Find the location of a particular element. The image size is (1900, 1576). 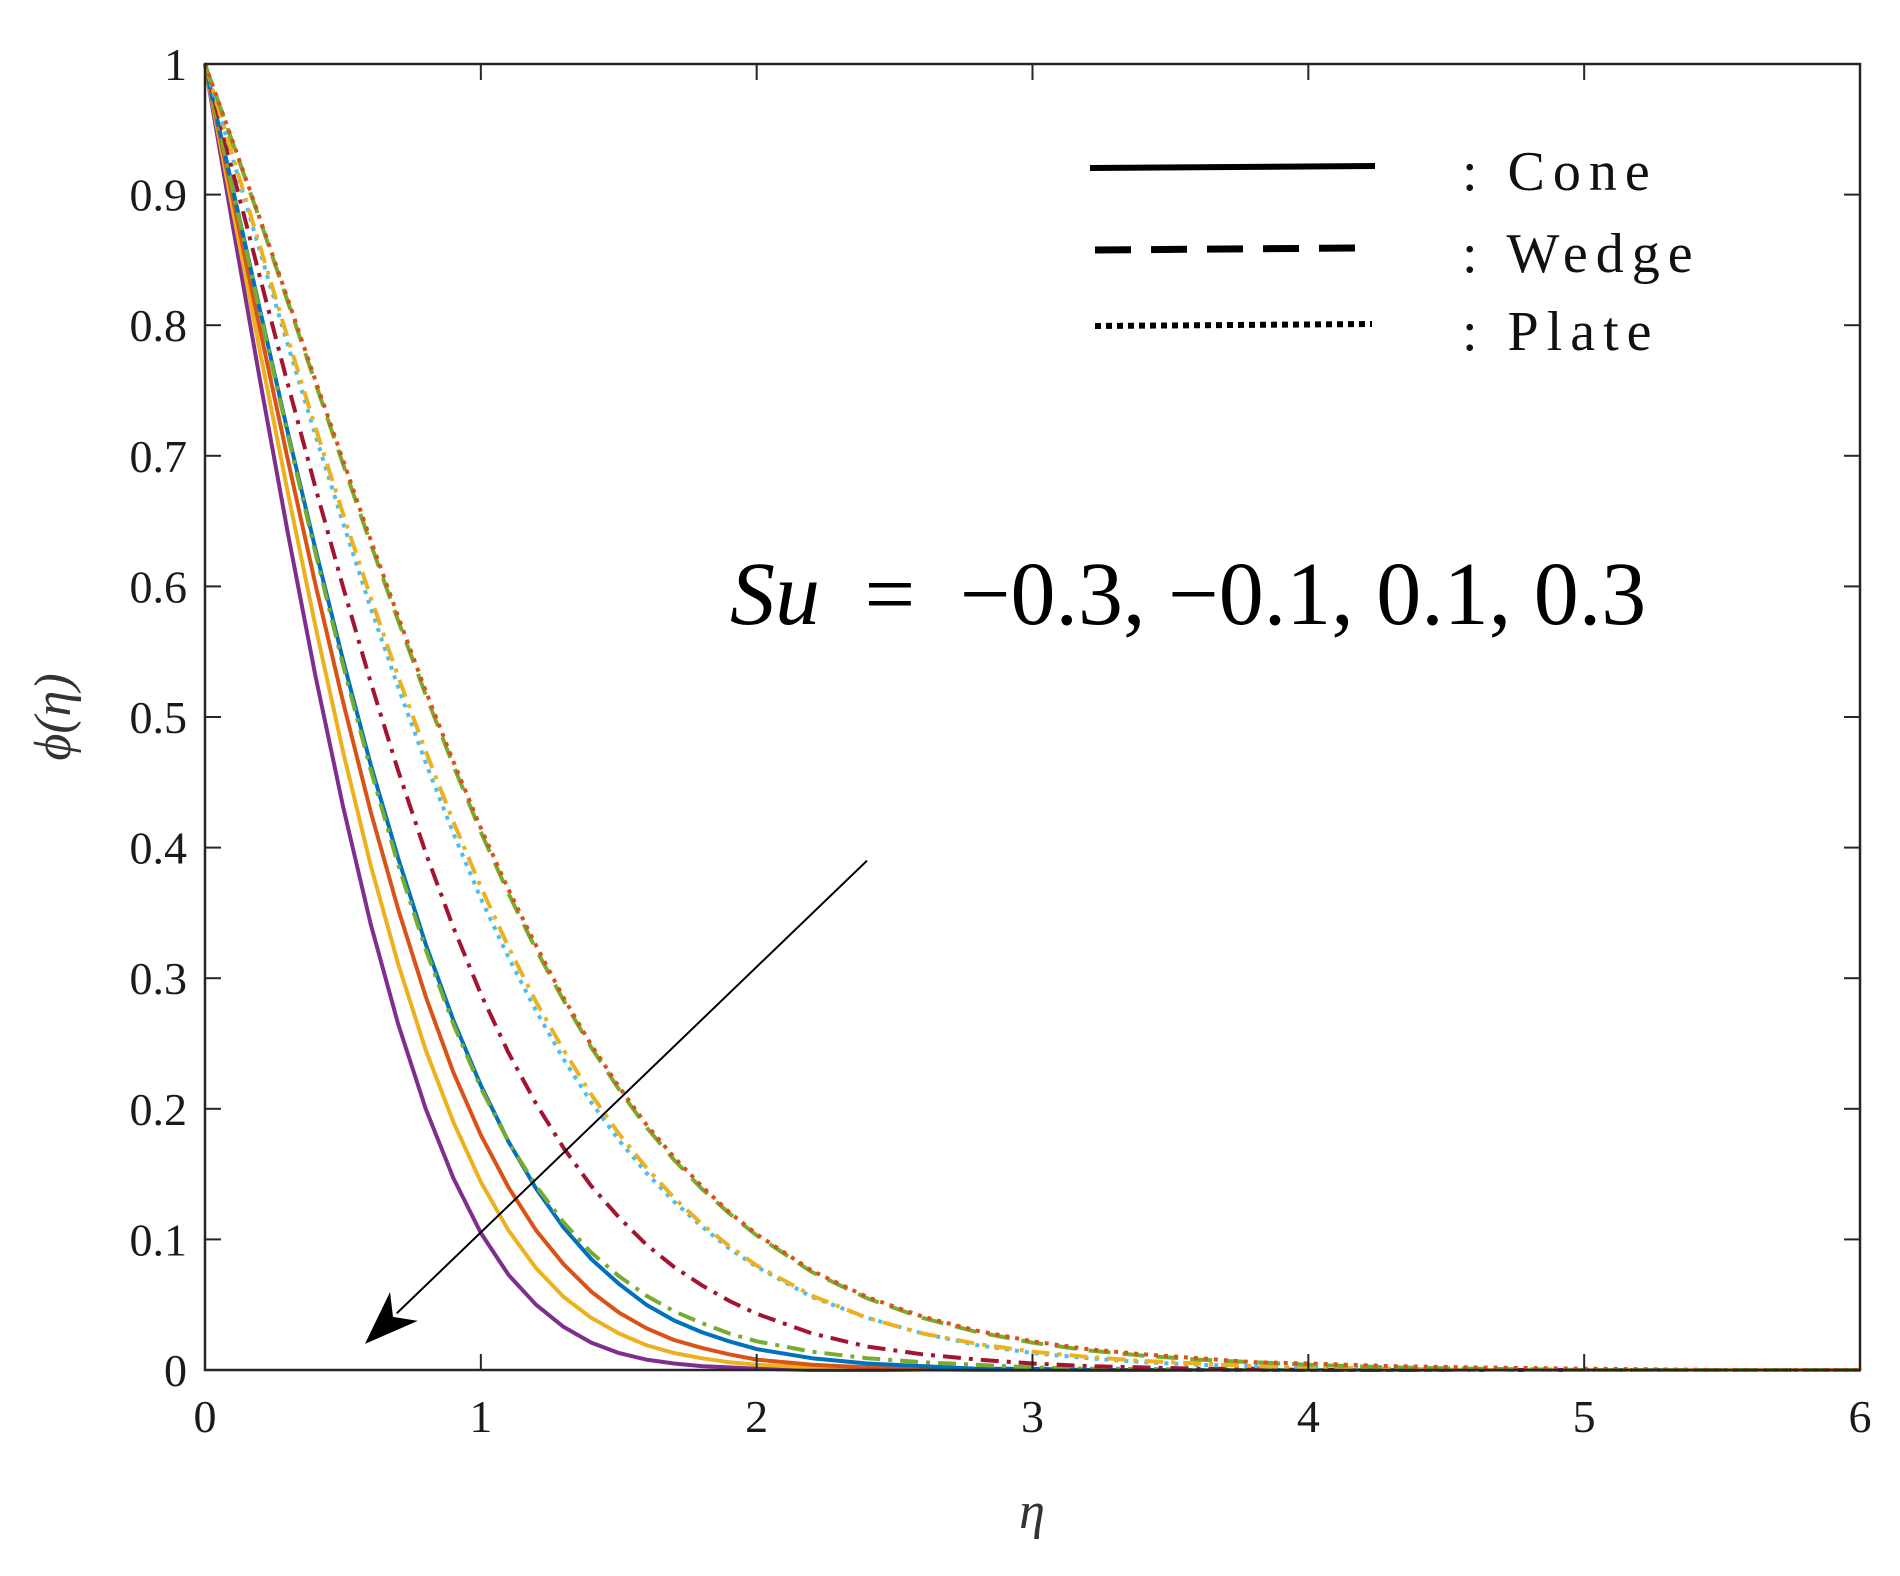

annotation-values: −0.3, −0.1, 0.1, 0.3 is located at coordinates (1303, 594).